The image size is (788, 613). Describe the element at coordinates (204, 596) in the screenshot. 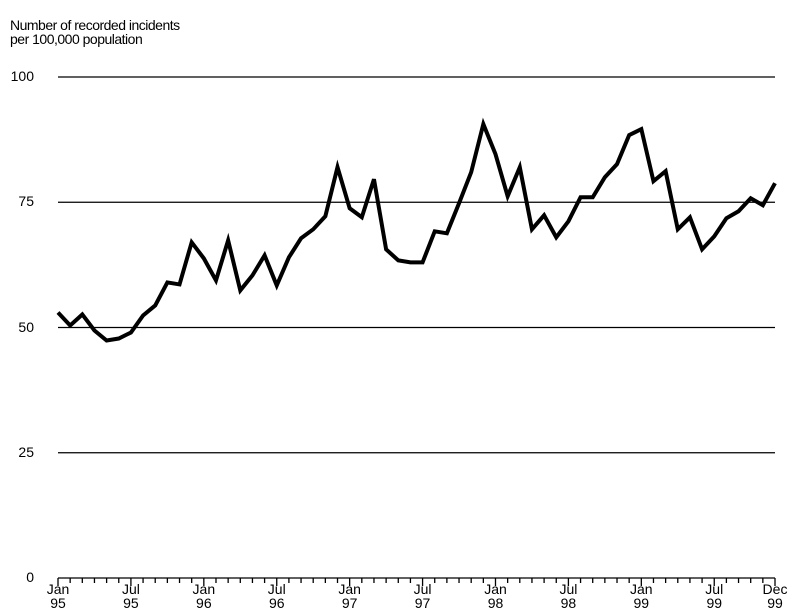

I see `x-tick-label: Jan 96` at that location.